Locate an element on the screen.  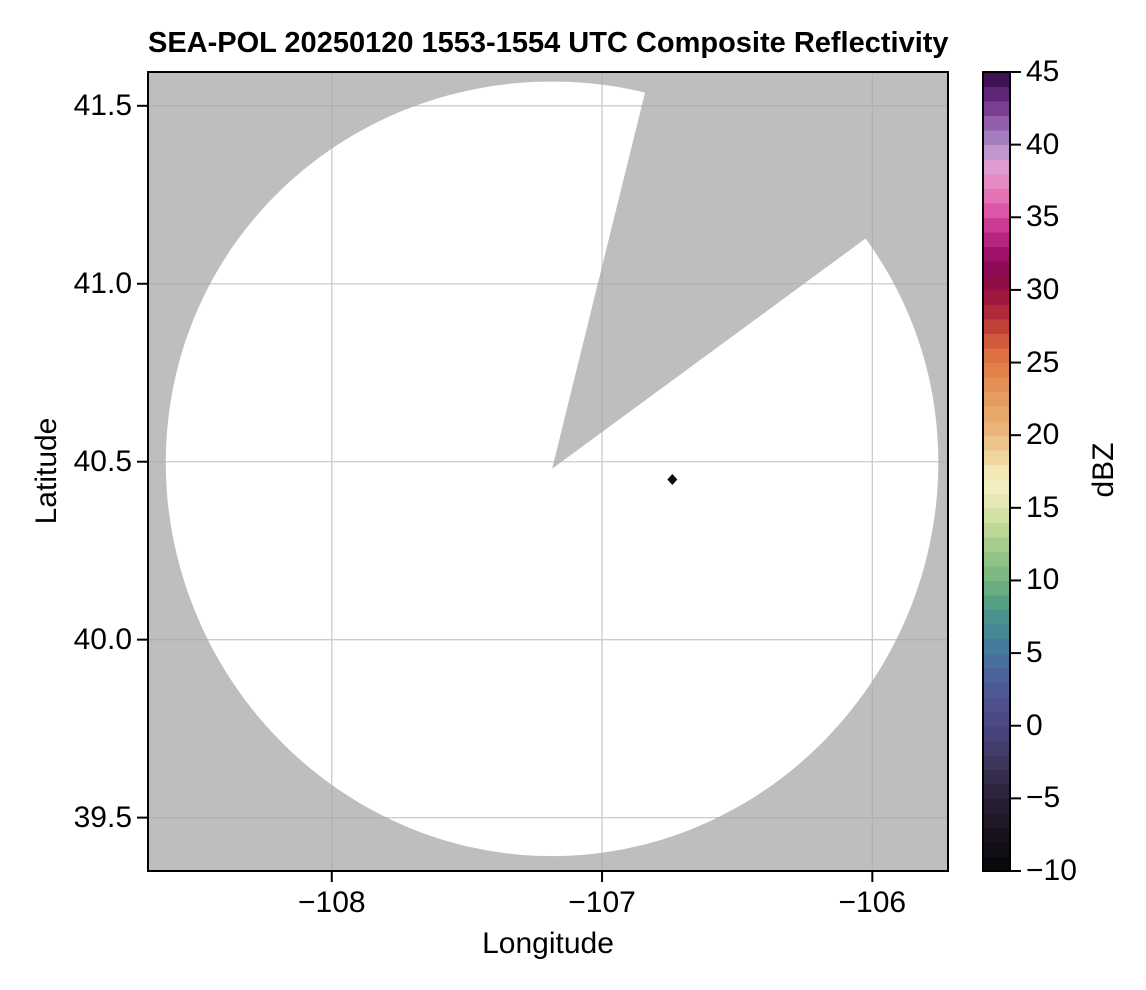
colorbar-tick-label: 20 is located at coordinates (1043, 435).